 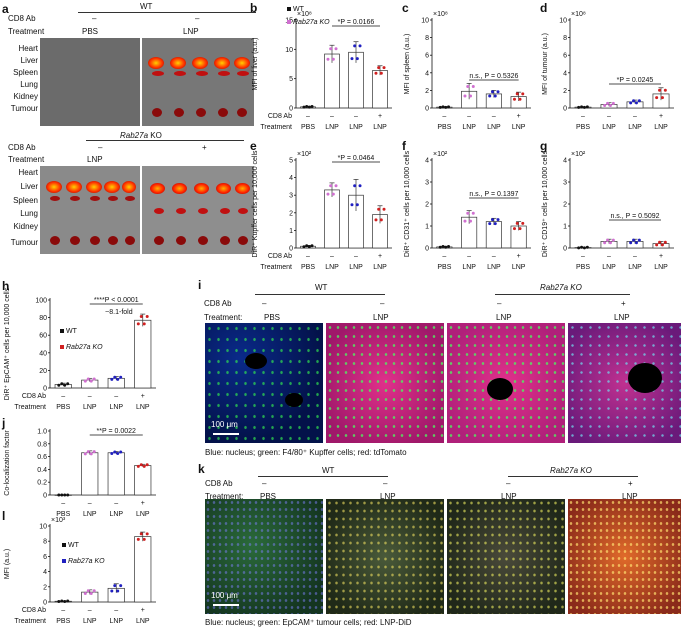 I want to click on a-organ-lung: Lung, so click(x=29, y=84).